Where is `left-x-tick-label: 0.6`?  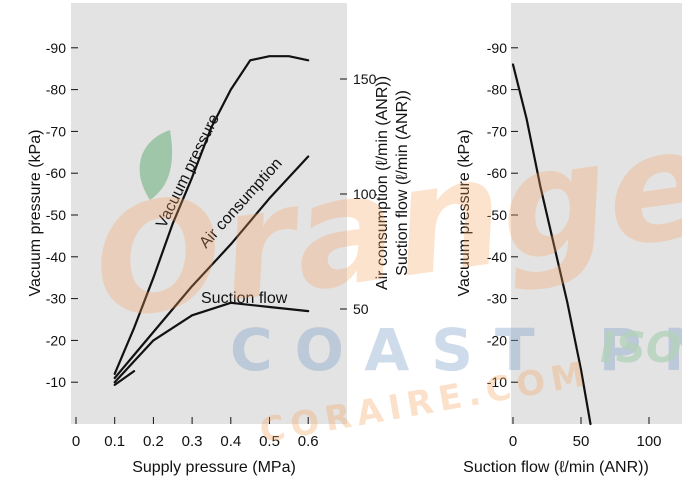 left-x-tick-label: 0.6 is located at coordinates (308, 441).